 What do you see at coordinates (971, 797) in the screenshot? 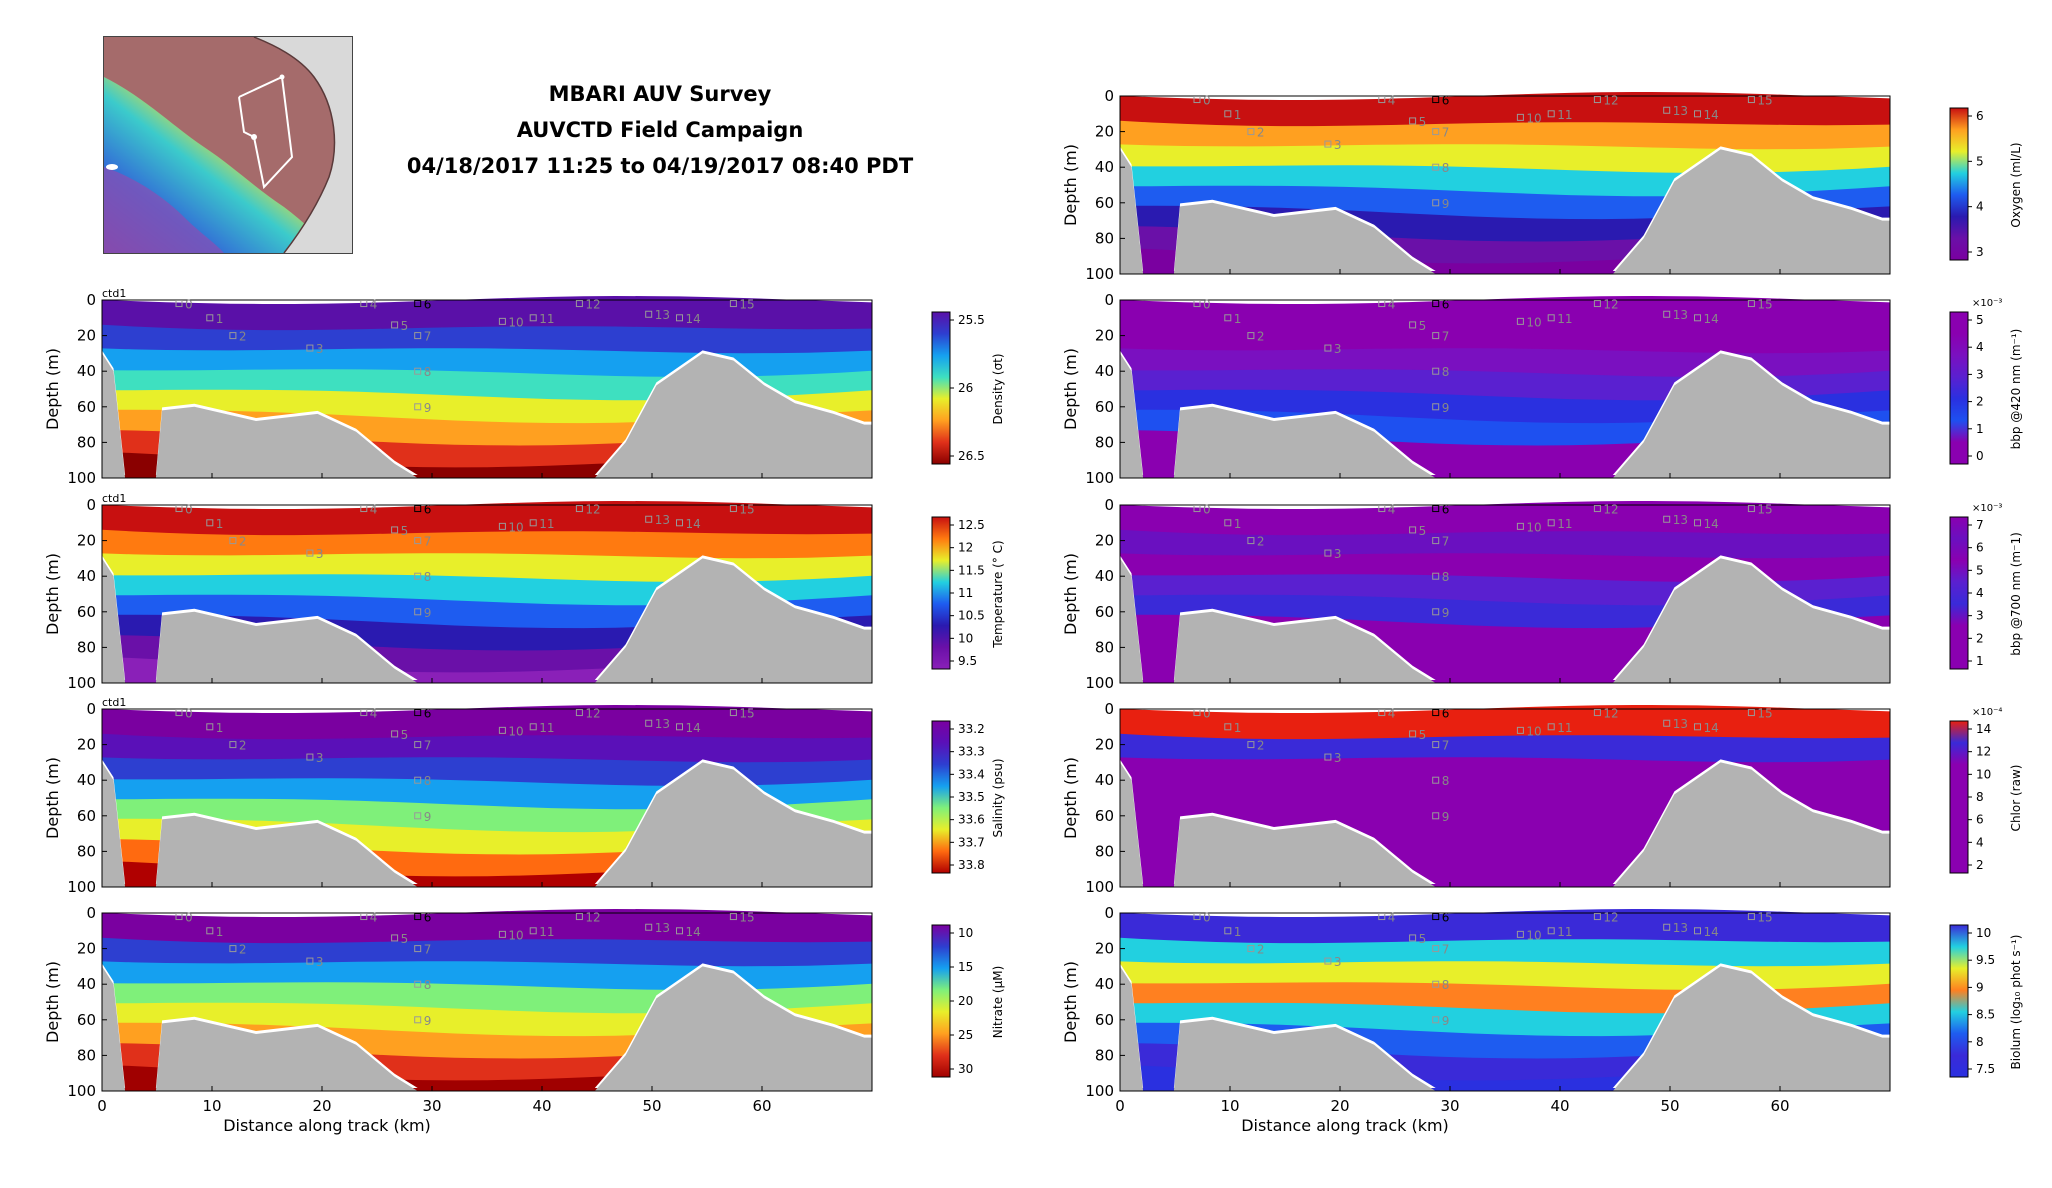
I see `colorbar-tick-label: 33.5` at bounding box center [971, 797].